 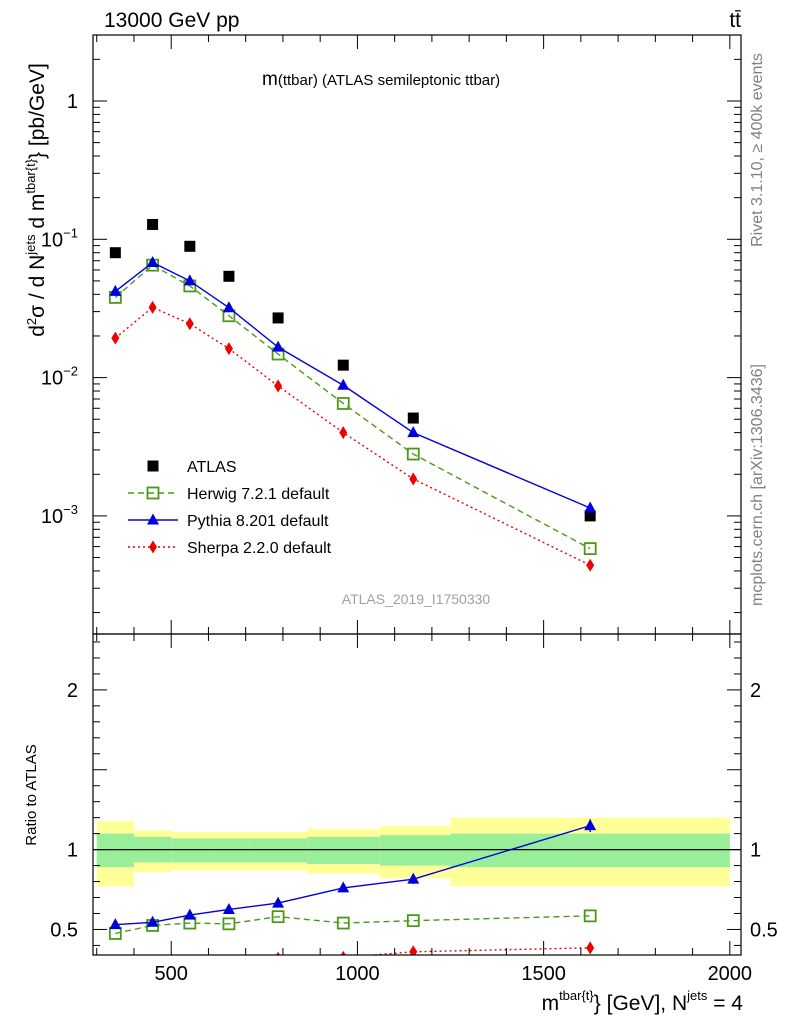 I want to click on analysis-label: ATLAS_2019_I1750330, so click(x=416, y=599).